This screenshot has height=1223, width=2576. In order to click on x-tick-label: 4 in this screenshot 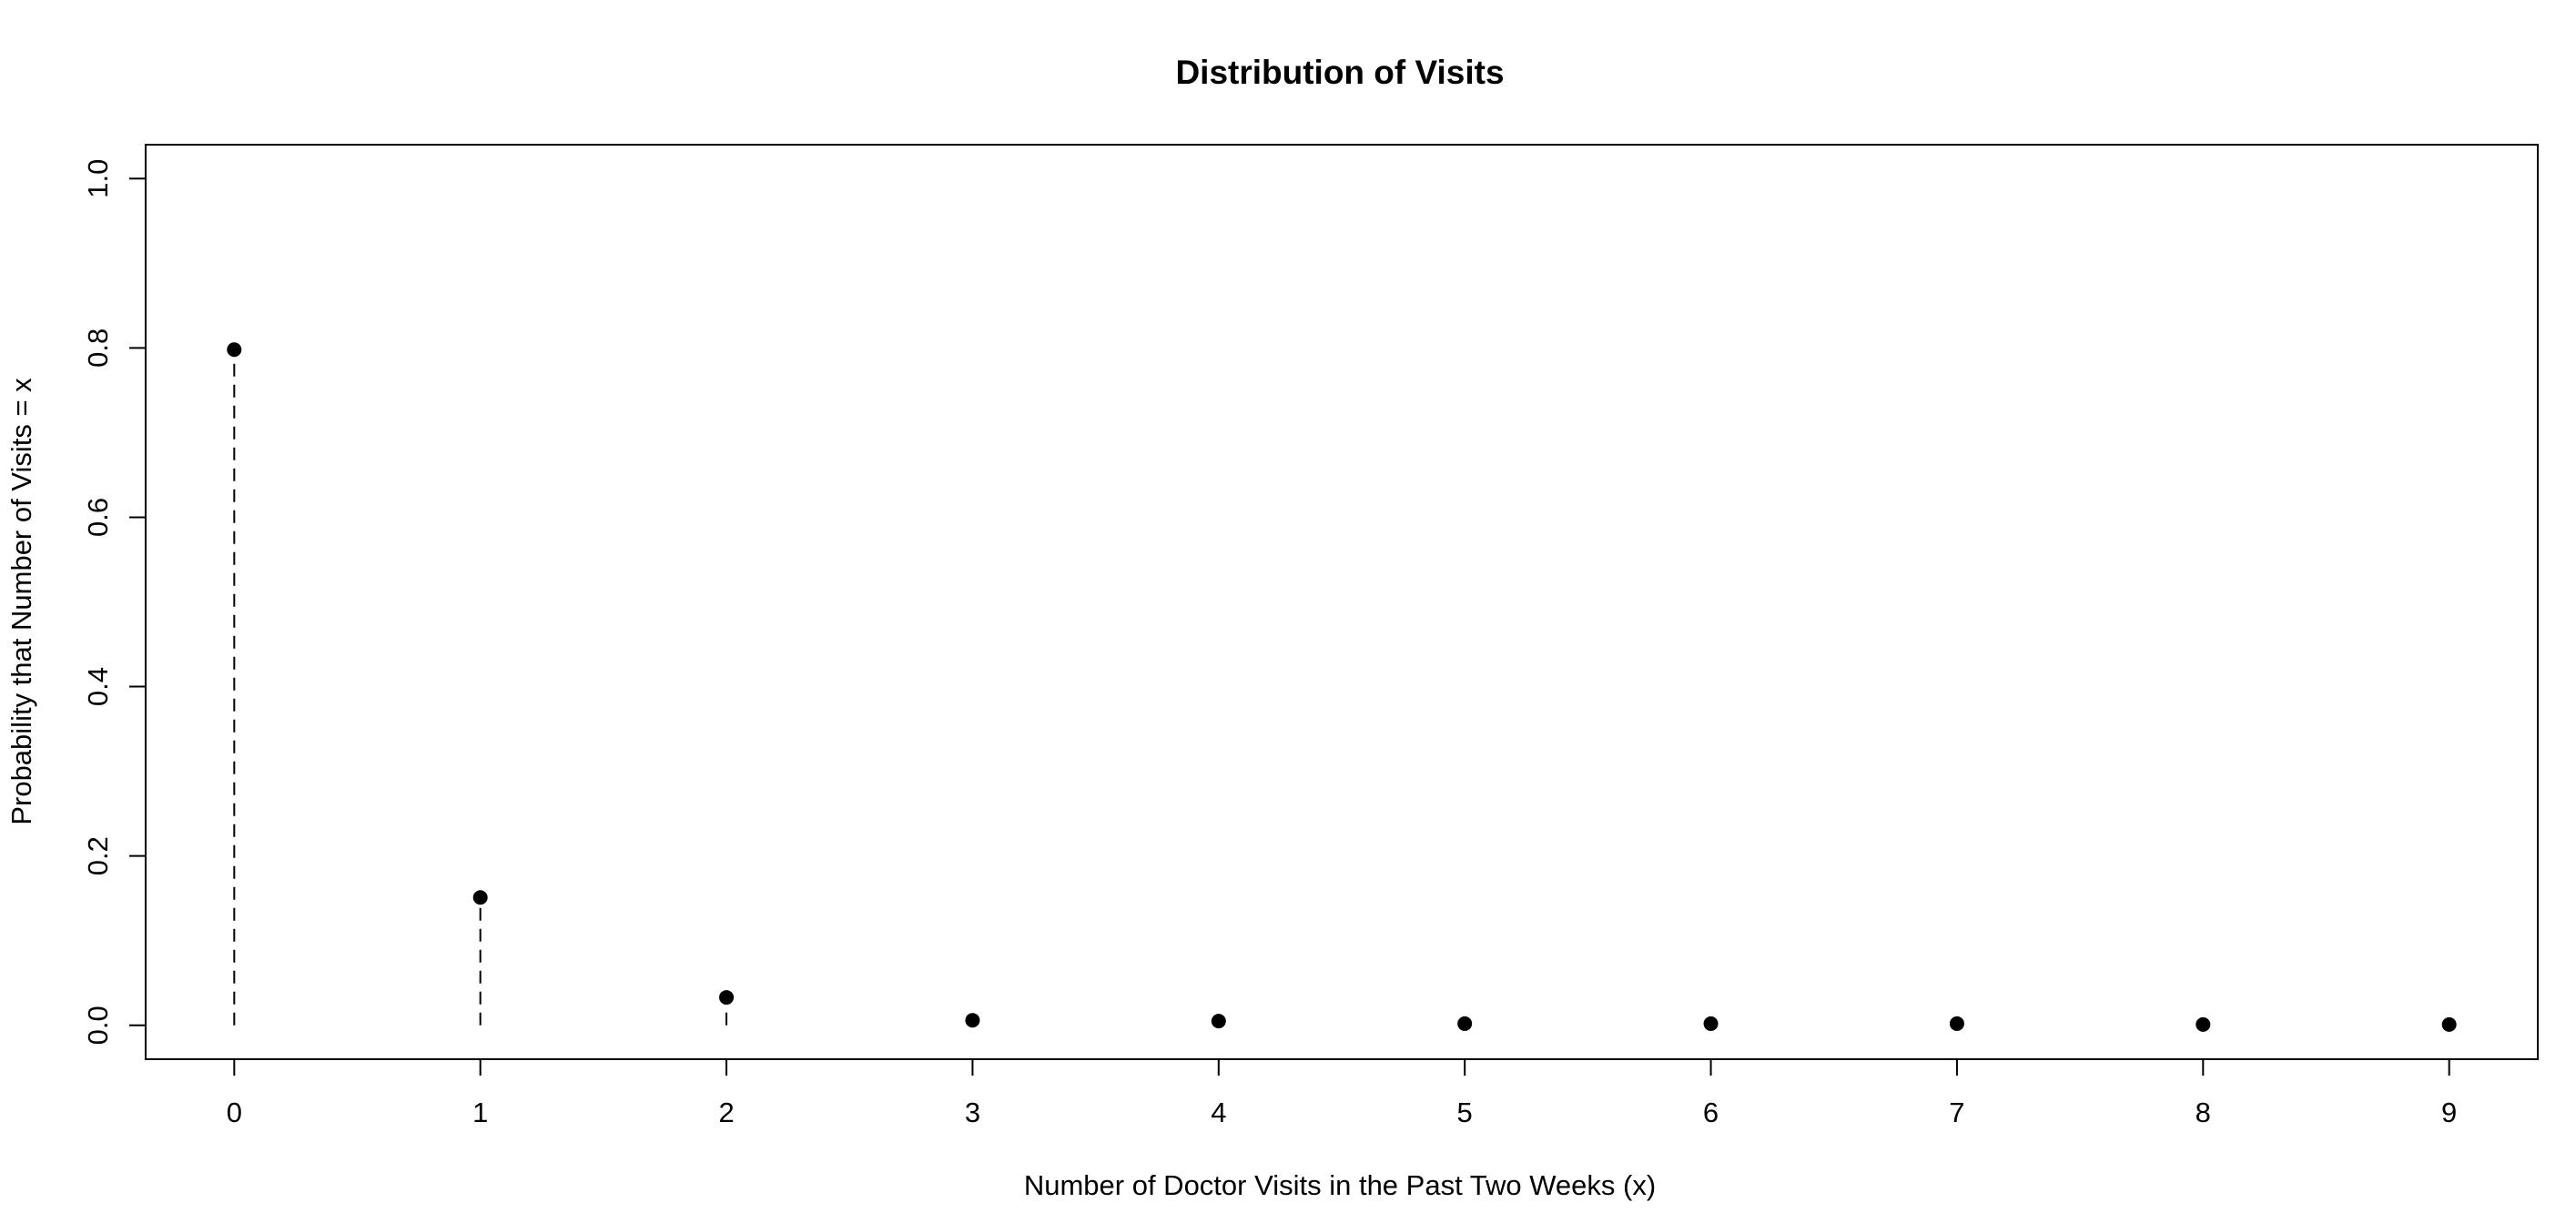, I will do `click(1218, 1112)`.